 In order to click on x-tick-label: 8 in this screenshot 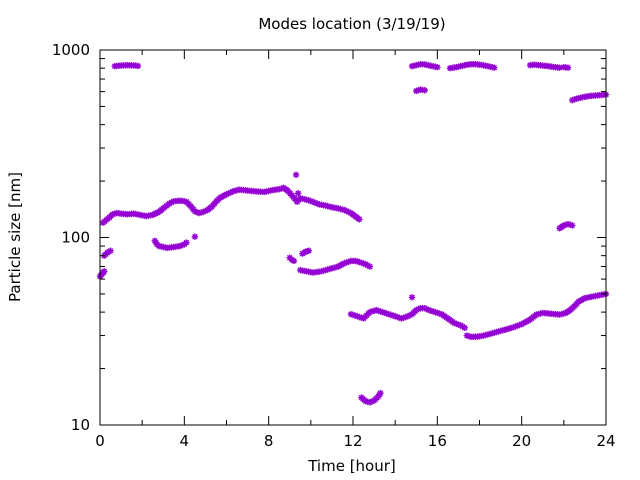, I will do `click(269, 441)`.